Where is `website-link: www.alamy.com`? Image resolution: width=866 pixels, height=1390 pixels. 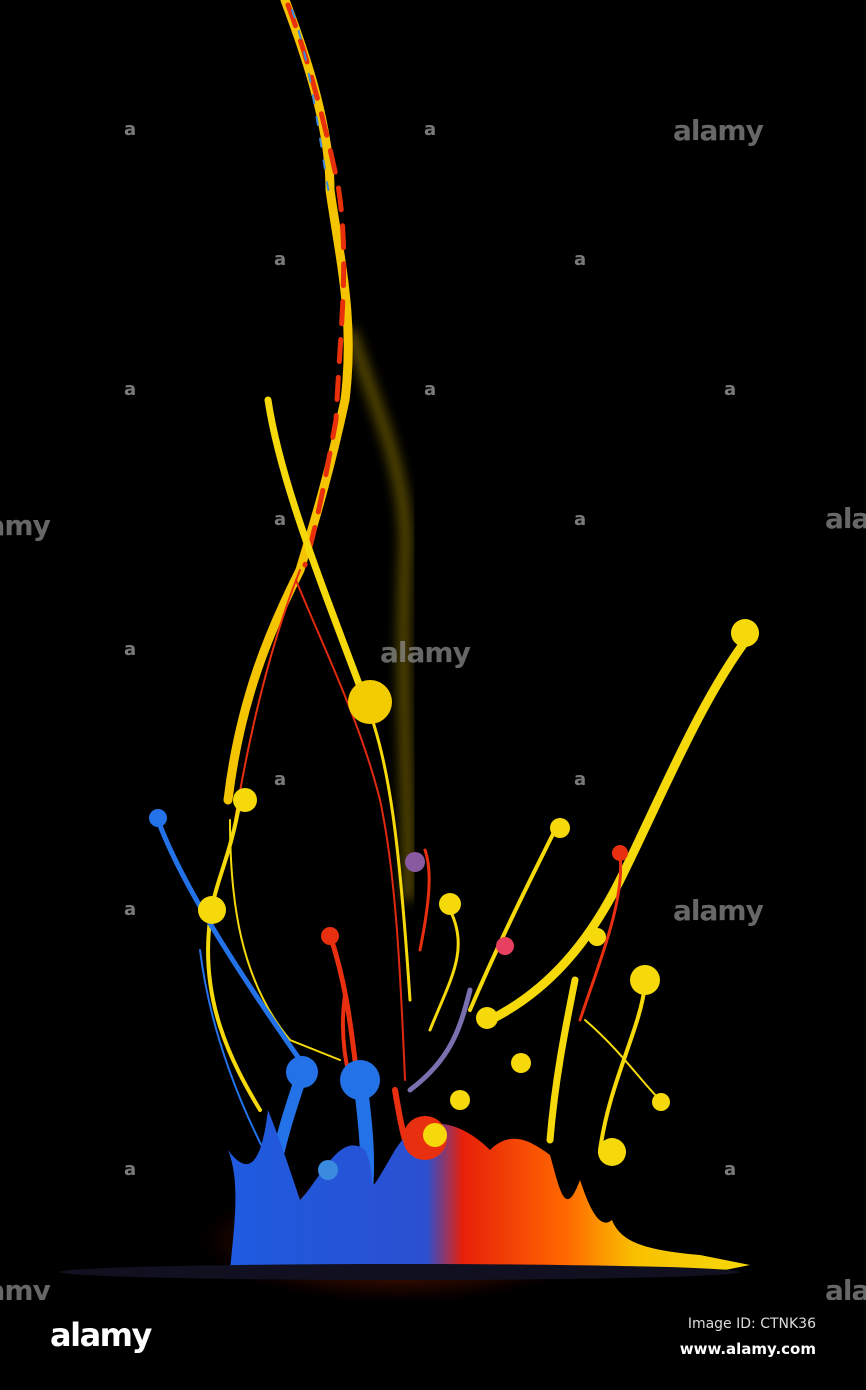 website-link: www.alamy.com is located at coordinates (747, 1349).